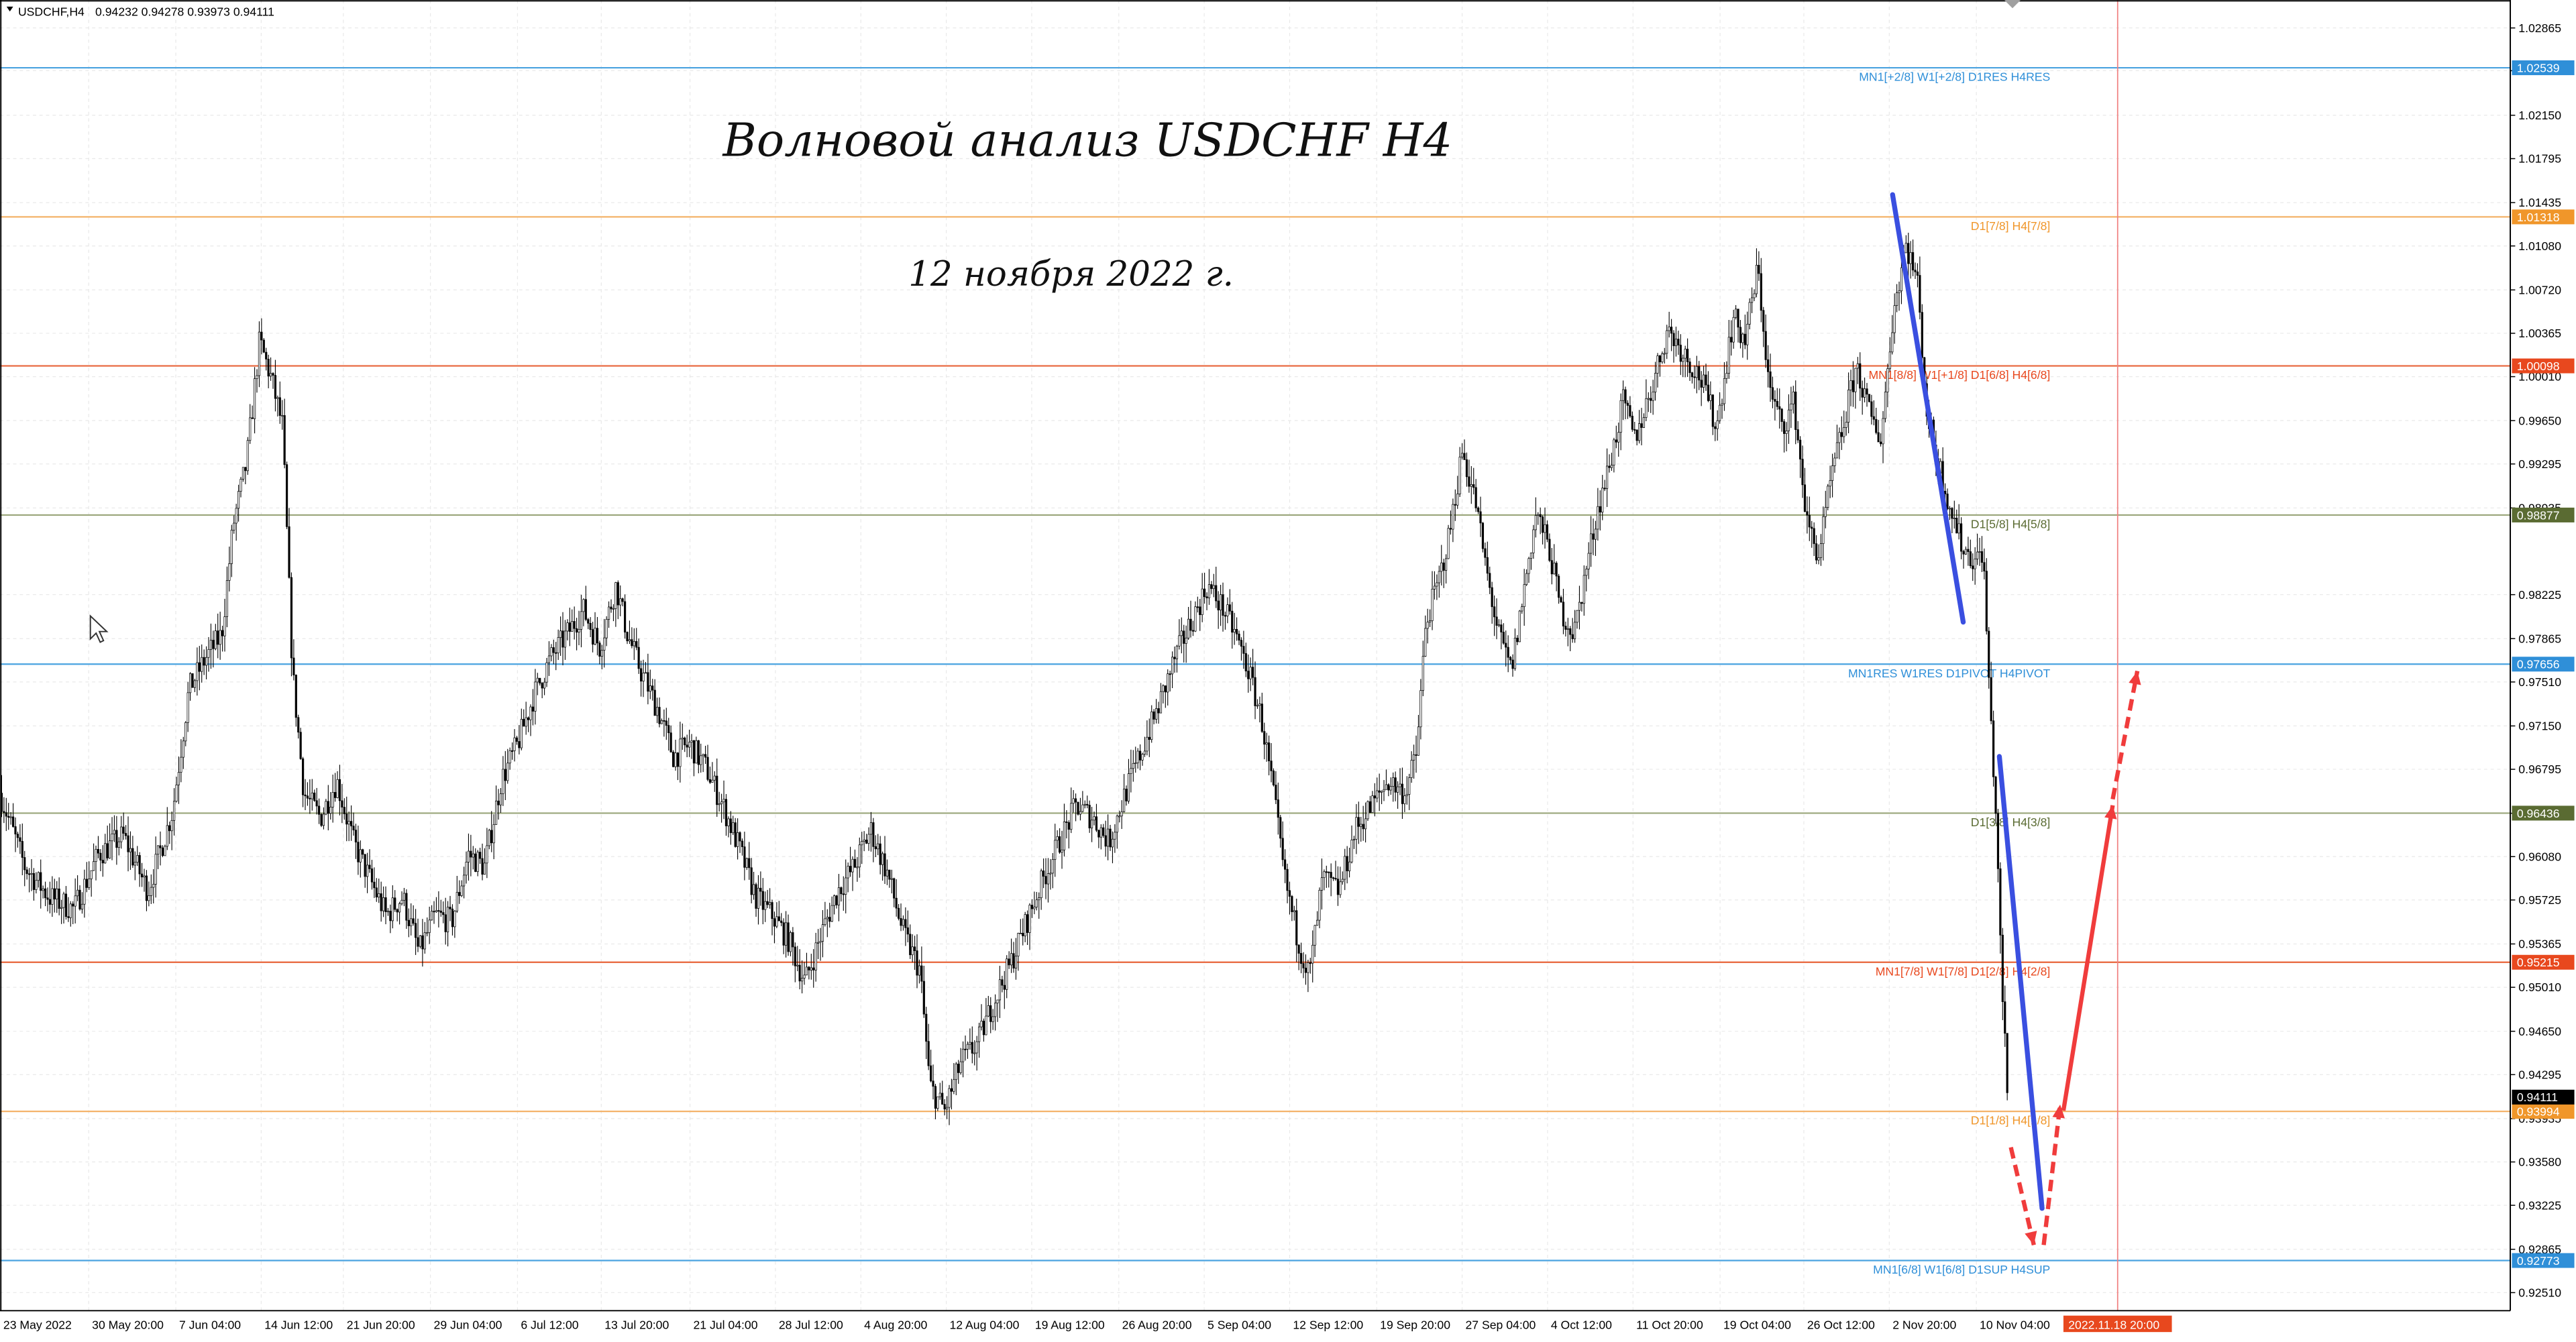  I want to click on scroll-marker-icon, so click(2012, 4).